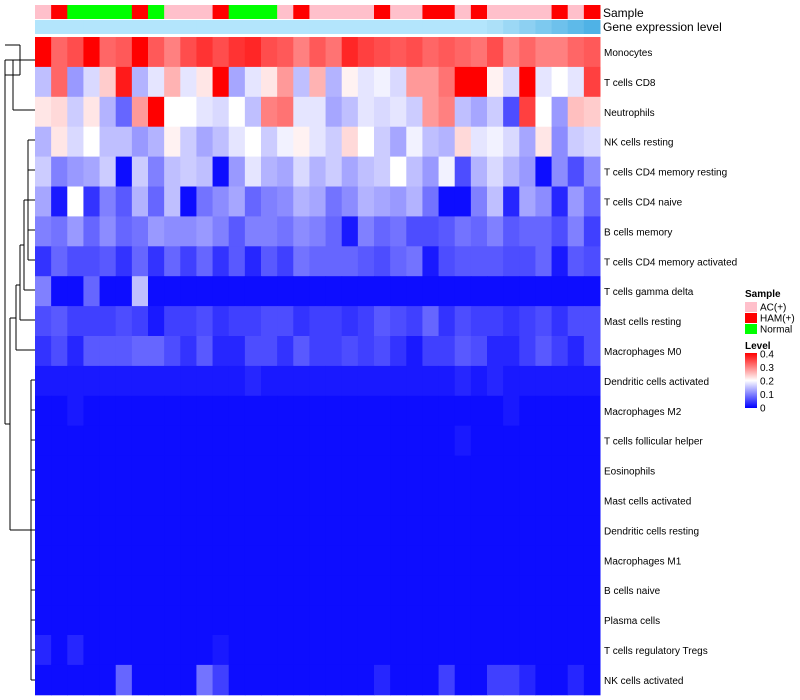 The image size is (800, 700). What do you see at coordinates (662, 27) in the screenshot?
I see `gene-expression-annotation-label: Gene expression level` at bounding box center [662, 27].